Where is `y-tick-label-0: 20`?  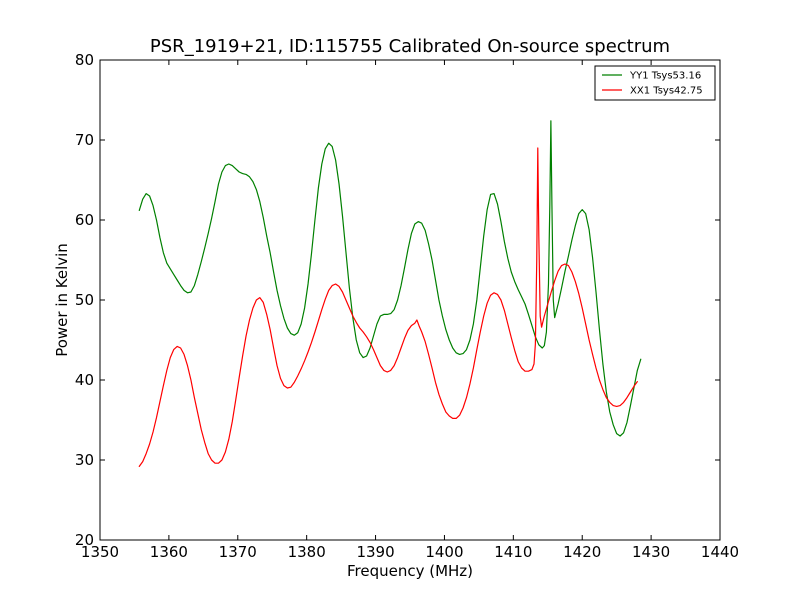
y-tick-label-0: 20 is located at coordinates (84, 540).